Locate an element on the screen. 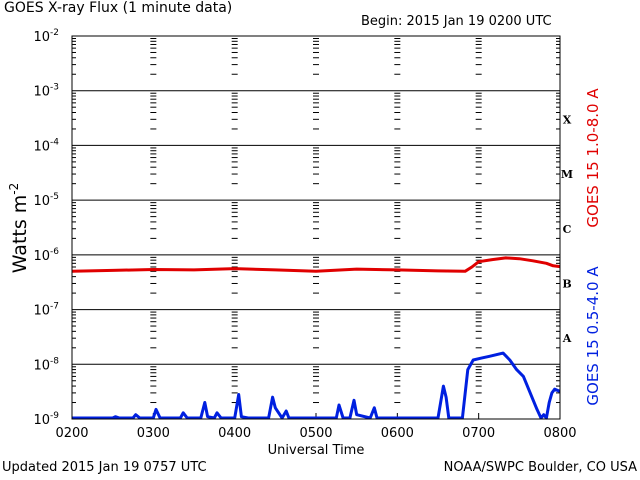  x-tick-label: 0800 is located at coordinates (559, 433).